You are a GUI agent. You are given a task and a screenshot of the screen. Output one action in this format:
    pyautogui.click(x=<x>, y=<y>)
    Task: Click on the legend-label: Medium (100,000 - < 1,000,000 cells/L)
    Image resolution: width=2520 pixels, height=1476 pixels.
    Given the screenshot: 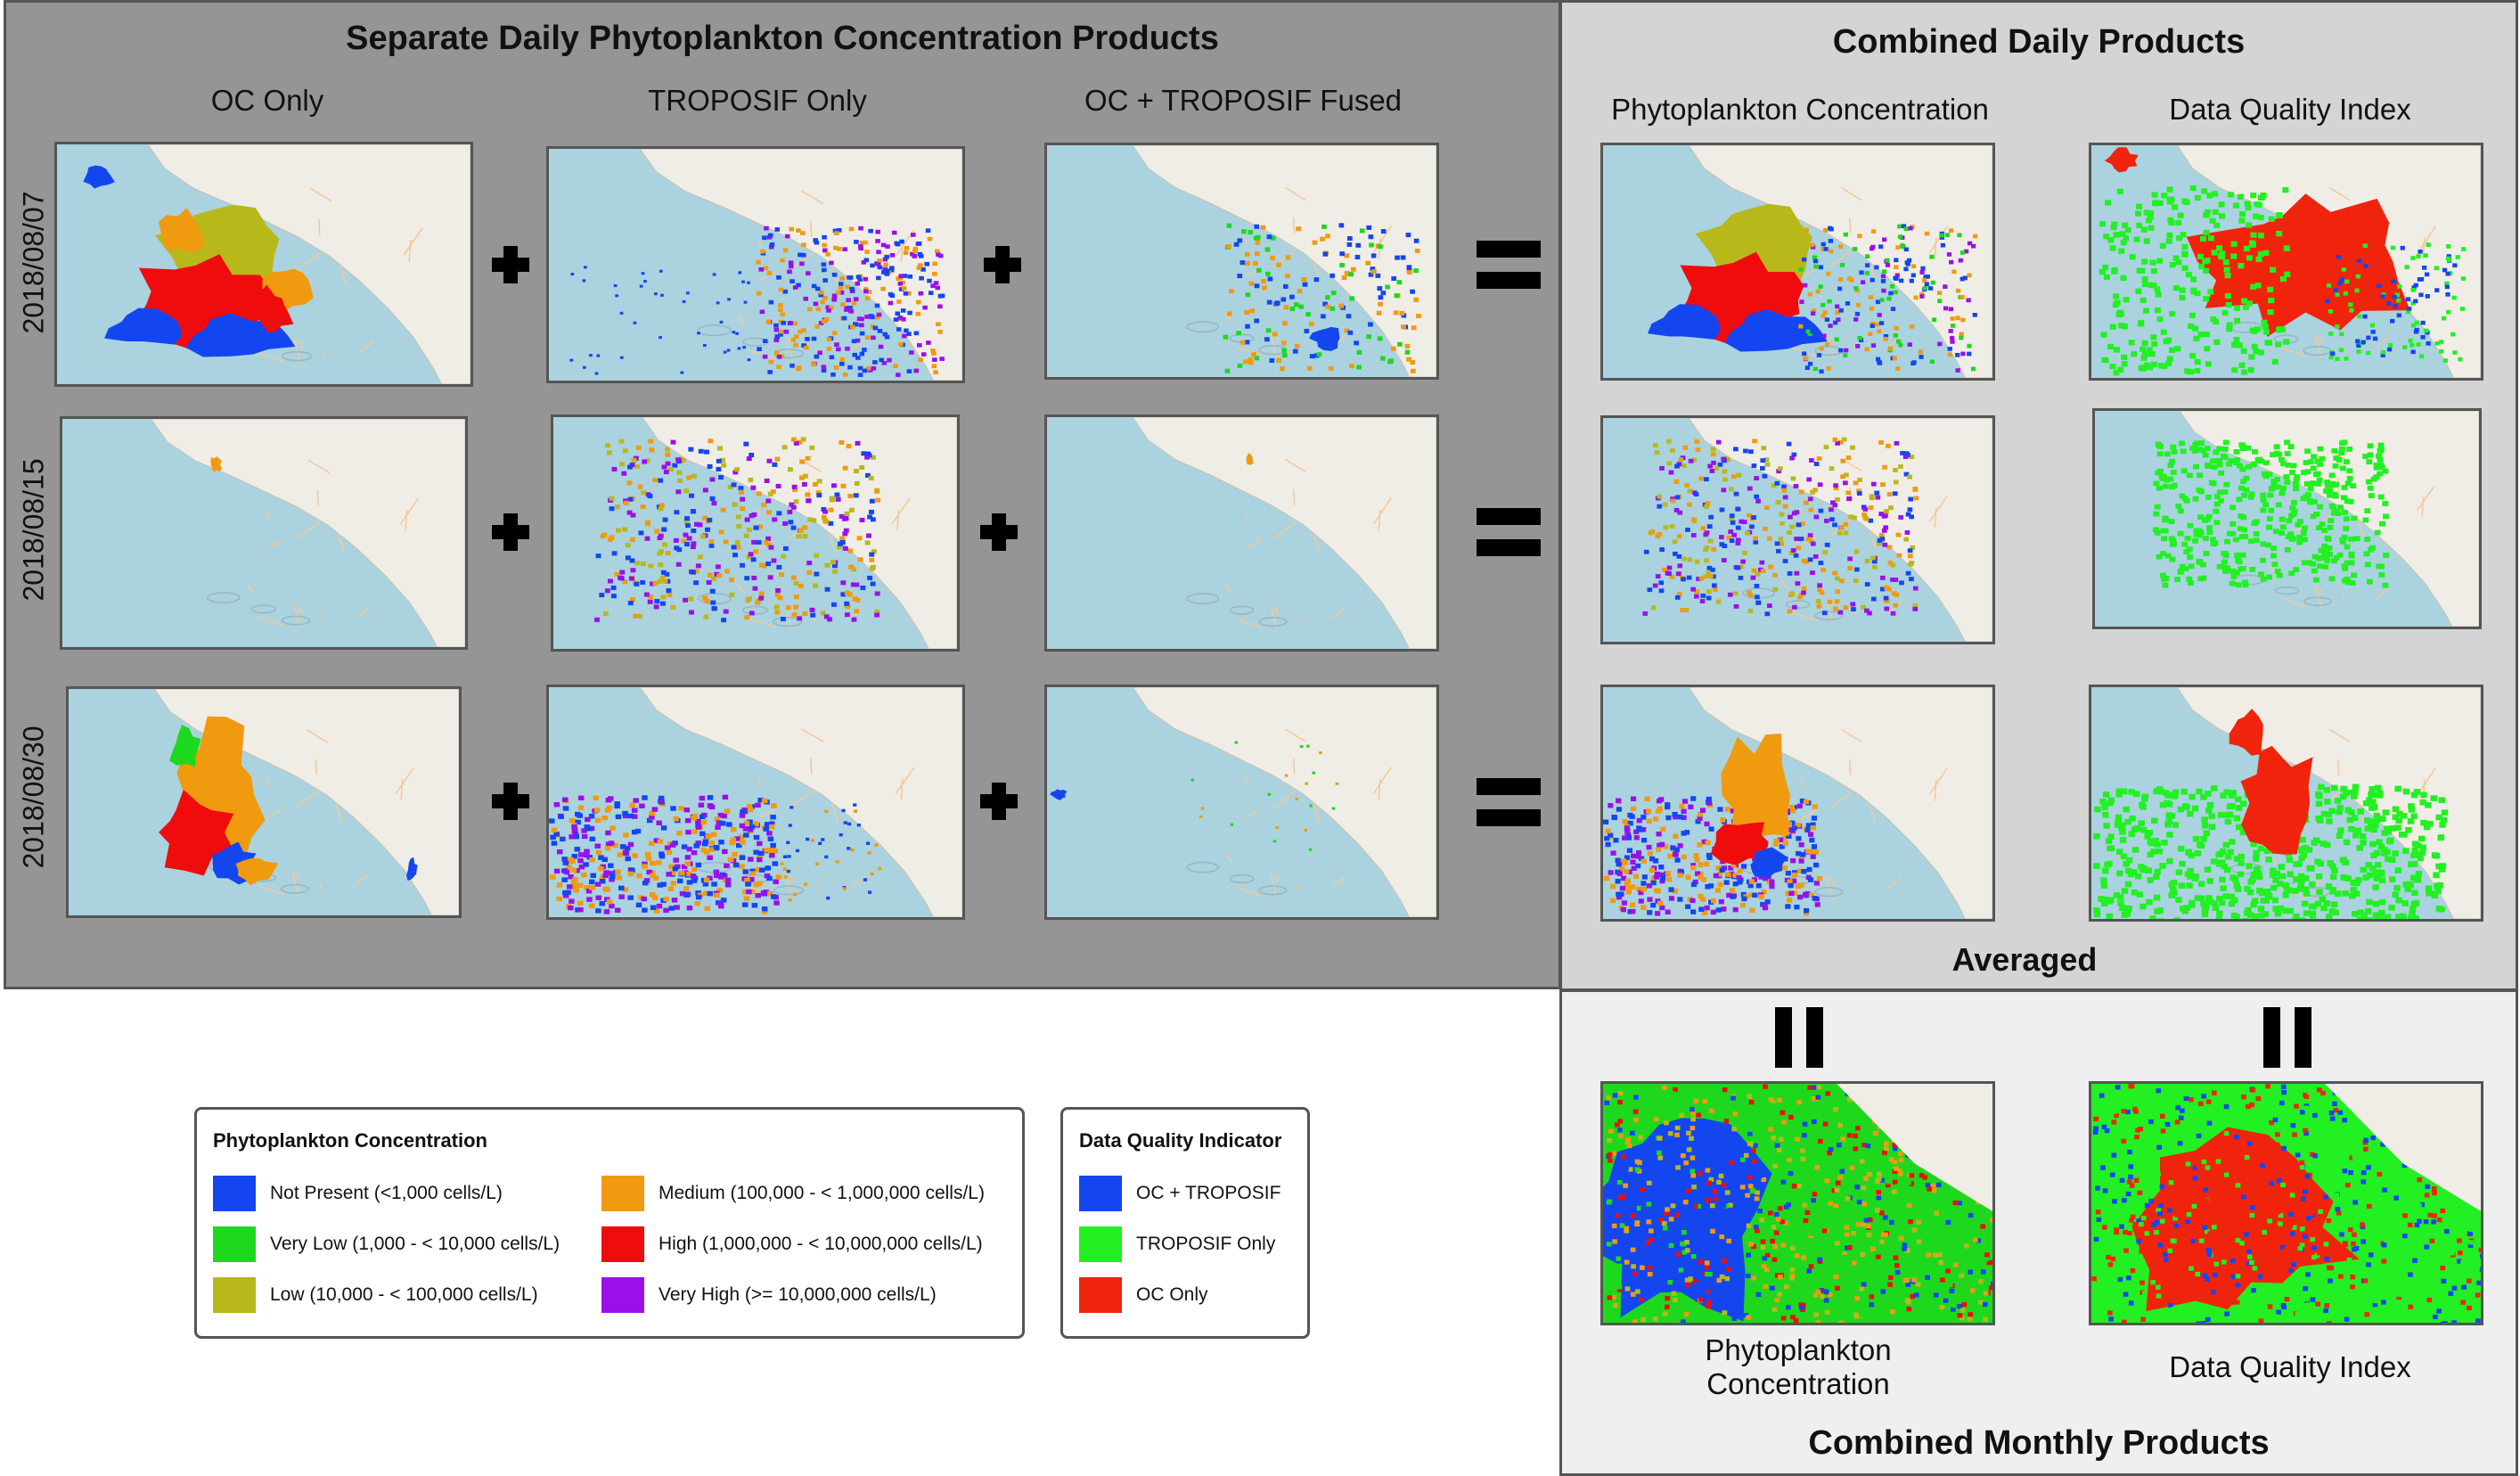 What is the action you would take?
    pyautogui.click(x=822, y=1193)
    